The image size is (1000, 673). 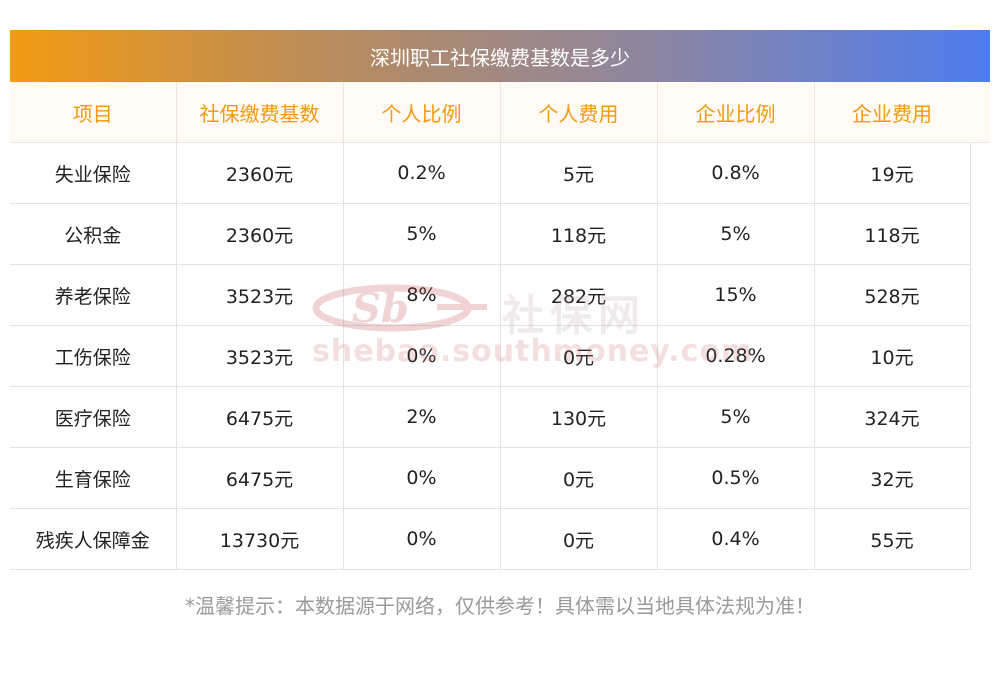 What do you see at coordinates (422, 173) in the screenshot?
I see `cell-personal-rate: 0.2%` at bounding box center [422, 173].